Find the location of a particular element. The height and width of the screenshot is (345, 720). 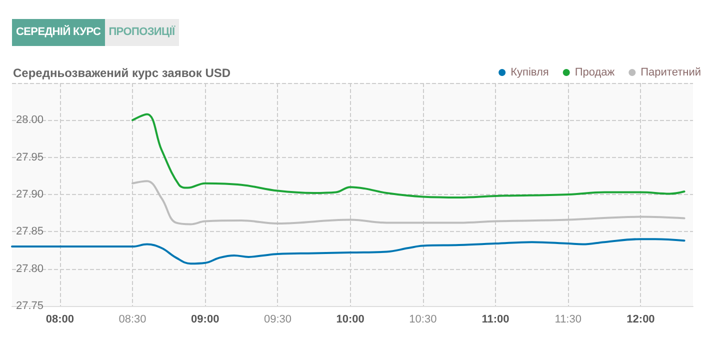

x-tick-label: 09:00 is located at coordinates (205, 320).